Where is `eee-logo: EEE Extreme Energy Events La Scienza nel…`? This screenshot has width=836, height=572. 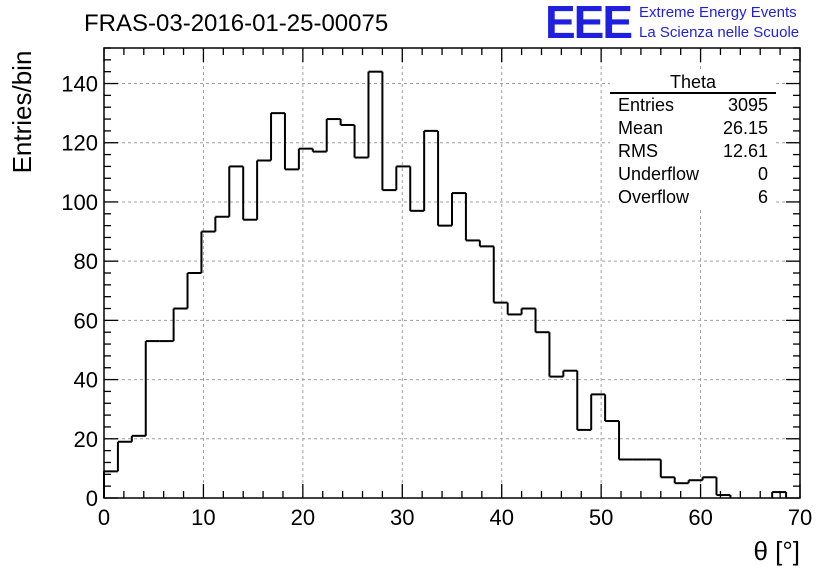 eee-logo: EEE Extreme Energy Events La Scienza nel… is located at coordinates (672, 24).